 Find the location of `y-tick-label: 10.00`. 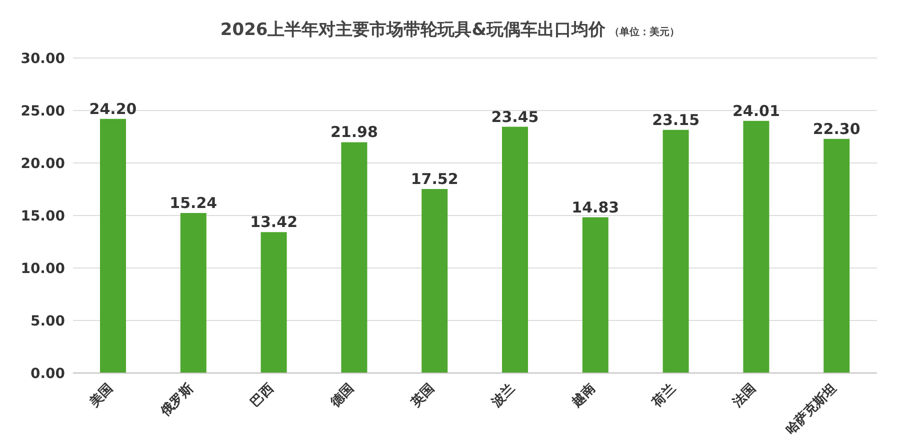

y-tick-label: 10.00 is located at coordinates (43, 268).